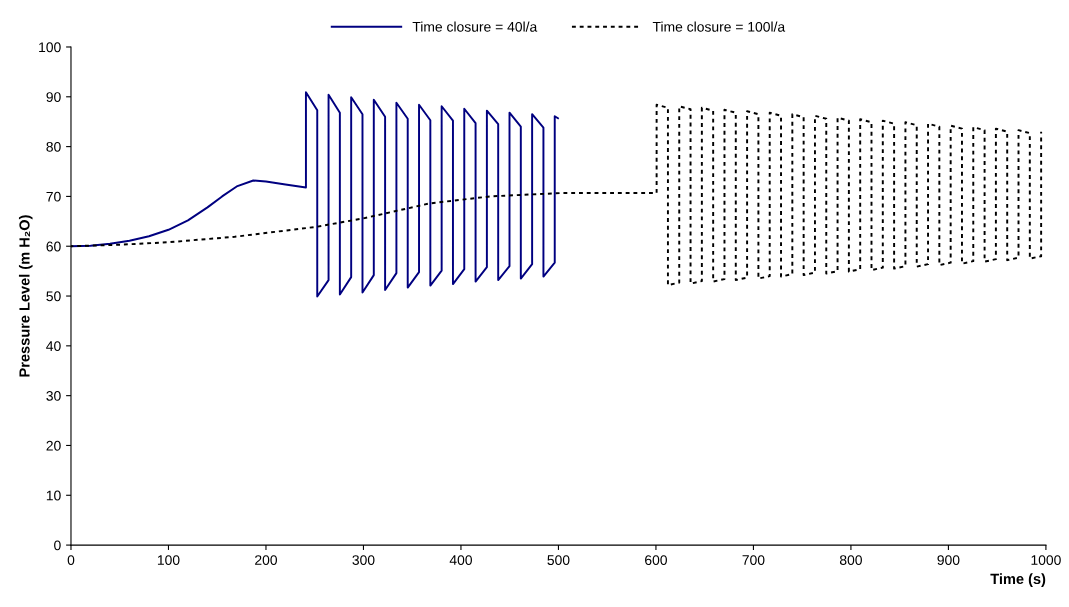 This screenshot has width=1069, height=607. Describe the element at coordinates (53, 495) in the screenshot. I see `y-tick-label: 10` at that location.